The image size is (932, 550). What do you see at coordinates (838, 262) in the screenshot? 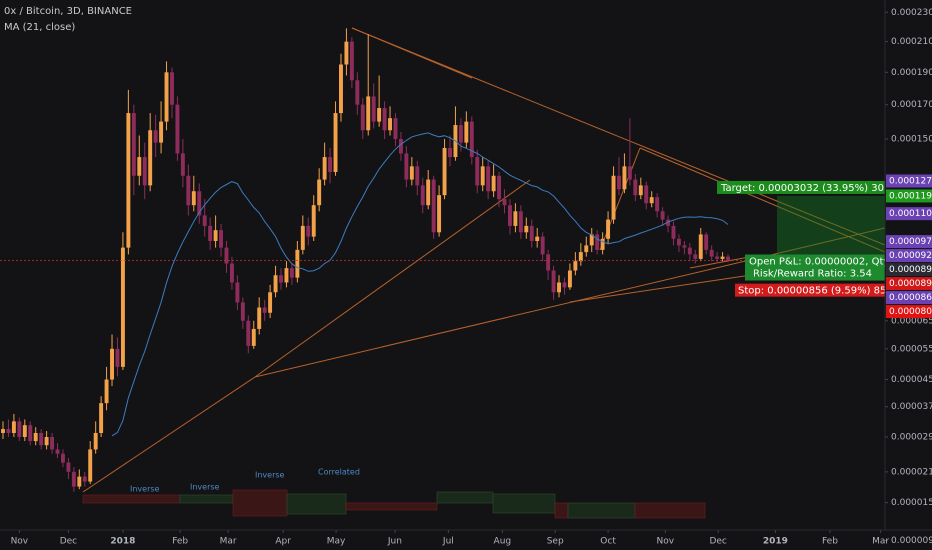
I see `pnl-text: Open P&L: 0.00000002, Qty: 29205` at bounding box center [838, 262].